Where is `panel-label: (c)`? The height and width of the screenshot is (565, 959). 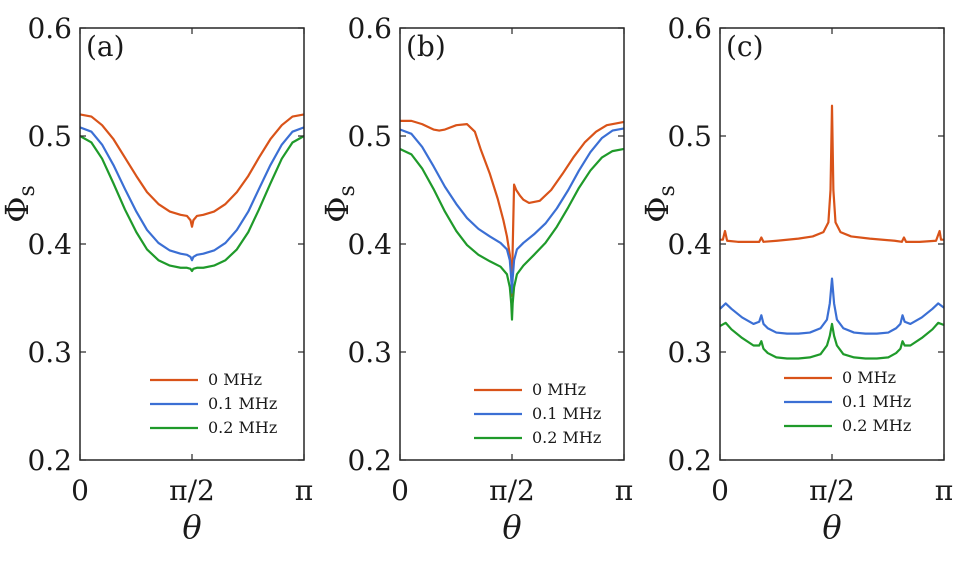
panel-label: (c) is located at coordinates (745, 46).